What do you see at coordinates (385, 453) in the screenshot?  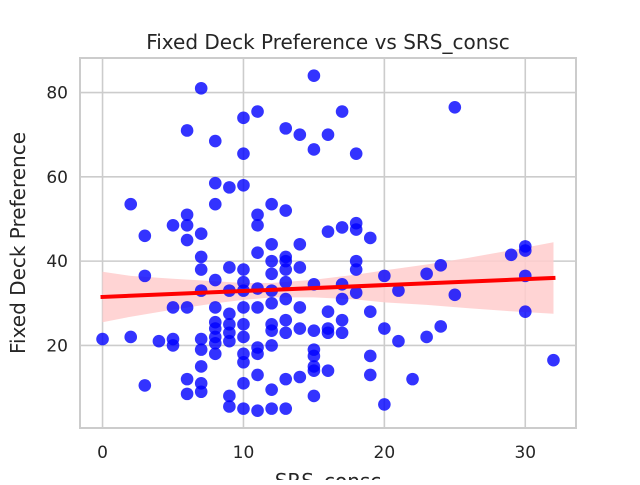 I see `x-tick-label: 20` at bounding box center [385, 453].